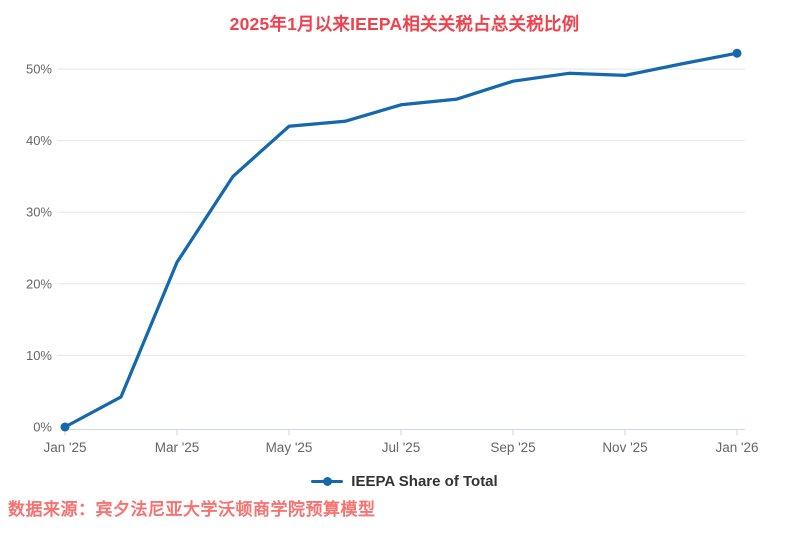 This screenshot has width=809, height=535. I want to click on data-point-marker-first, so click(65, 427).